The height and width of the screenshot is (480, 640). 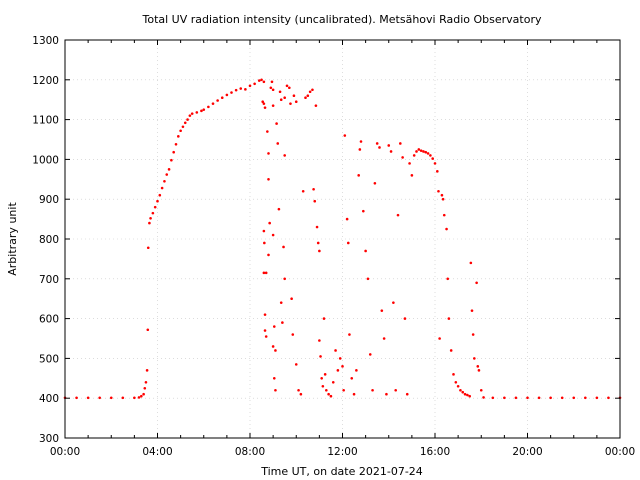 I want to click on y-tick-label: 1000, so click(x=45, y=160).